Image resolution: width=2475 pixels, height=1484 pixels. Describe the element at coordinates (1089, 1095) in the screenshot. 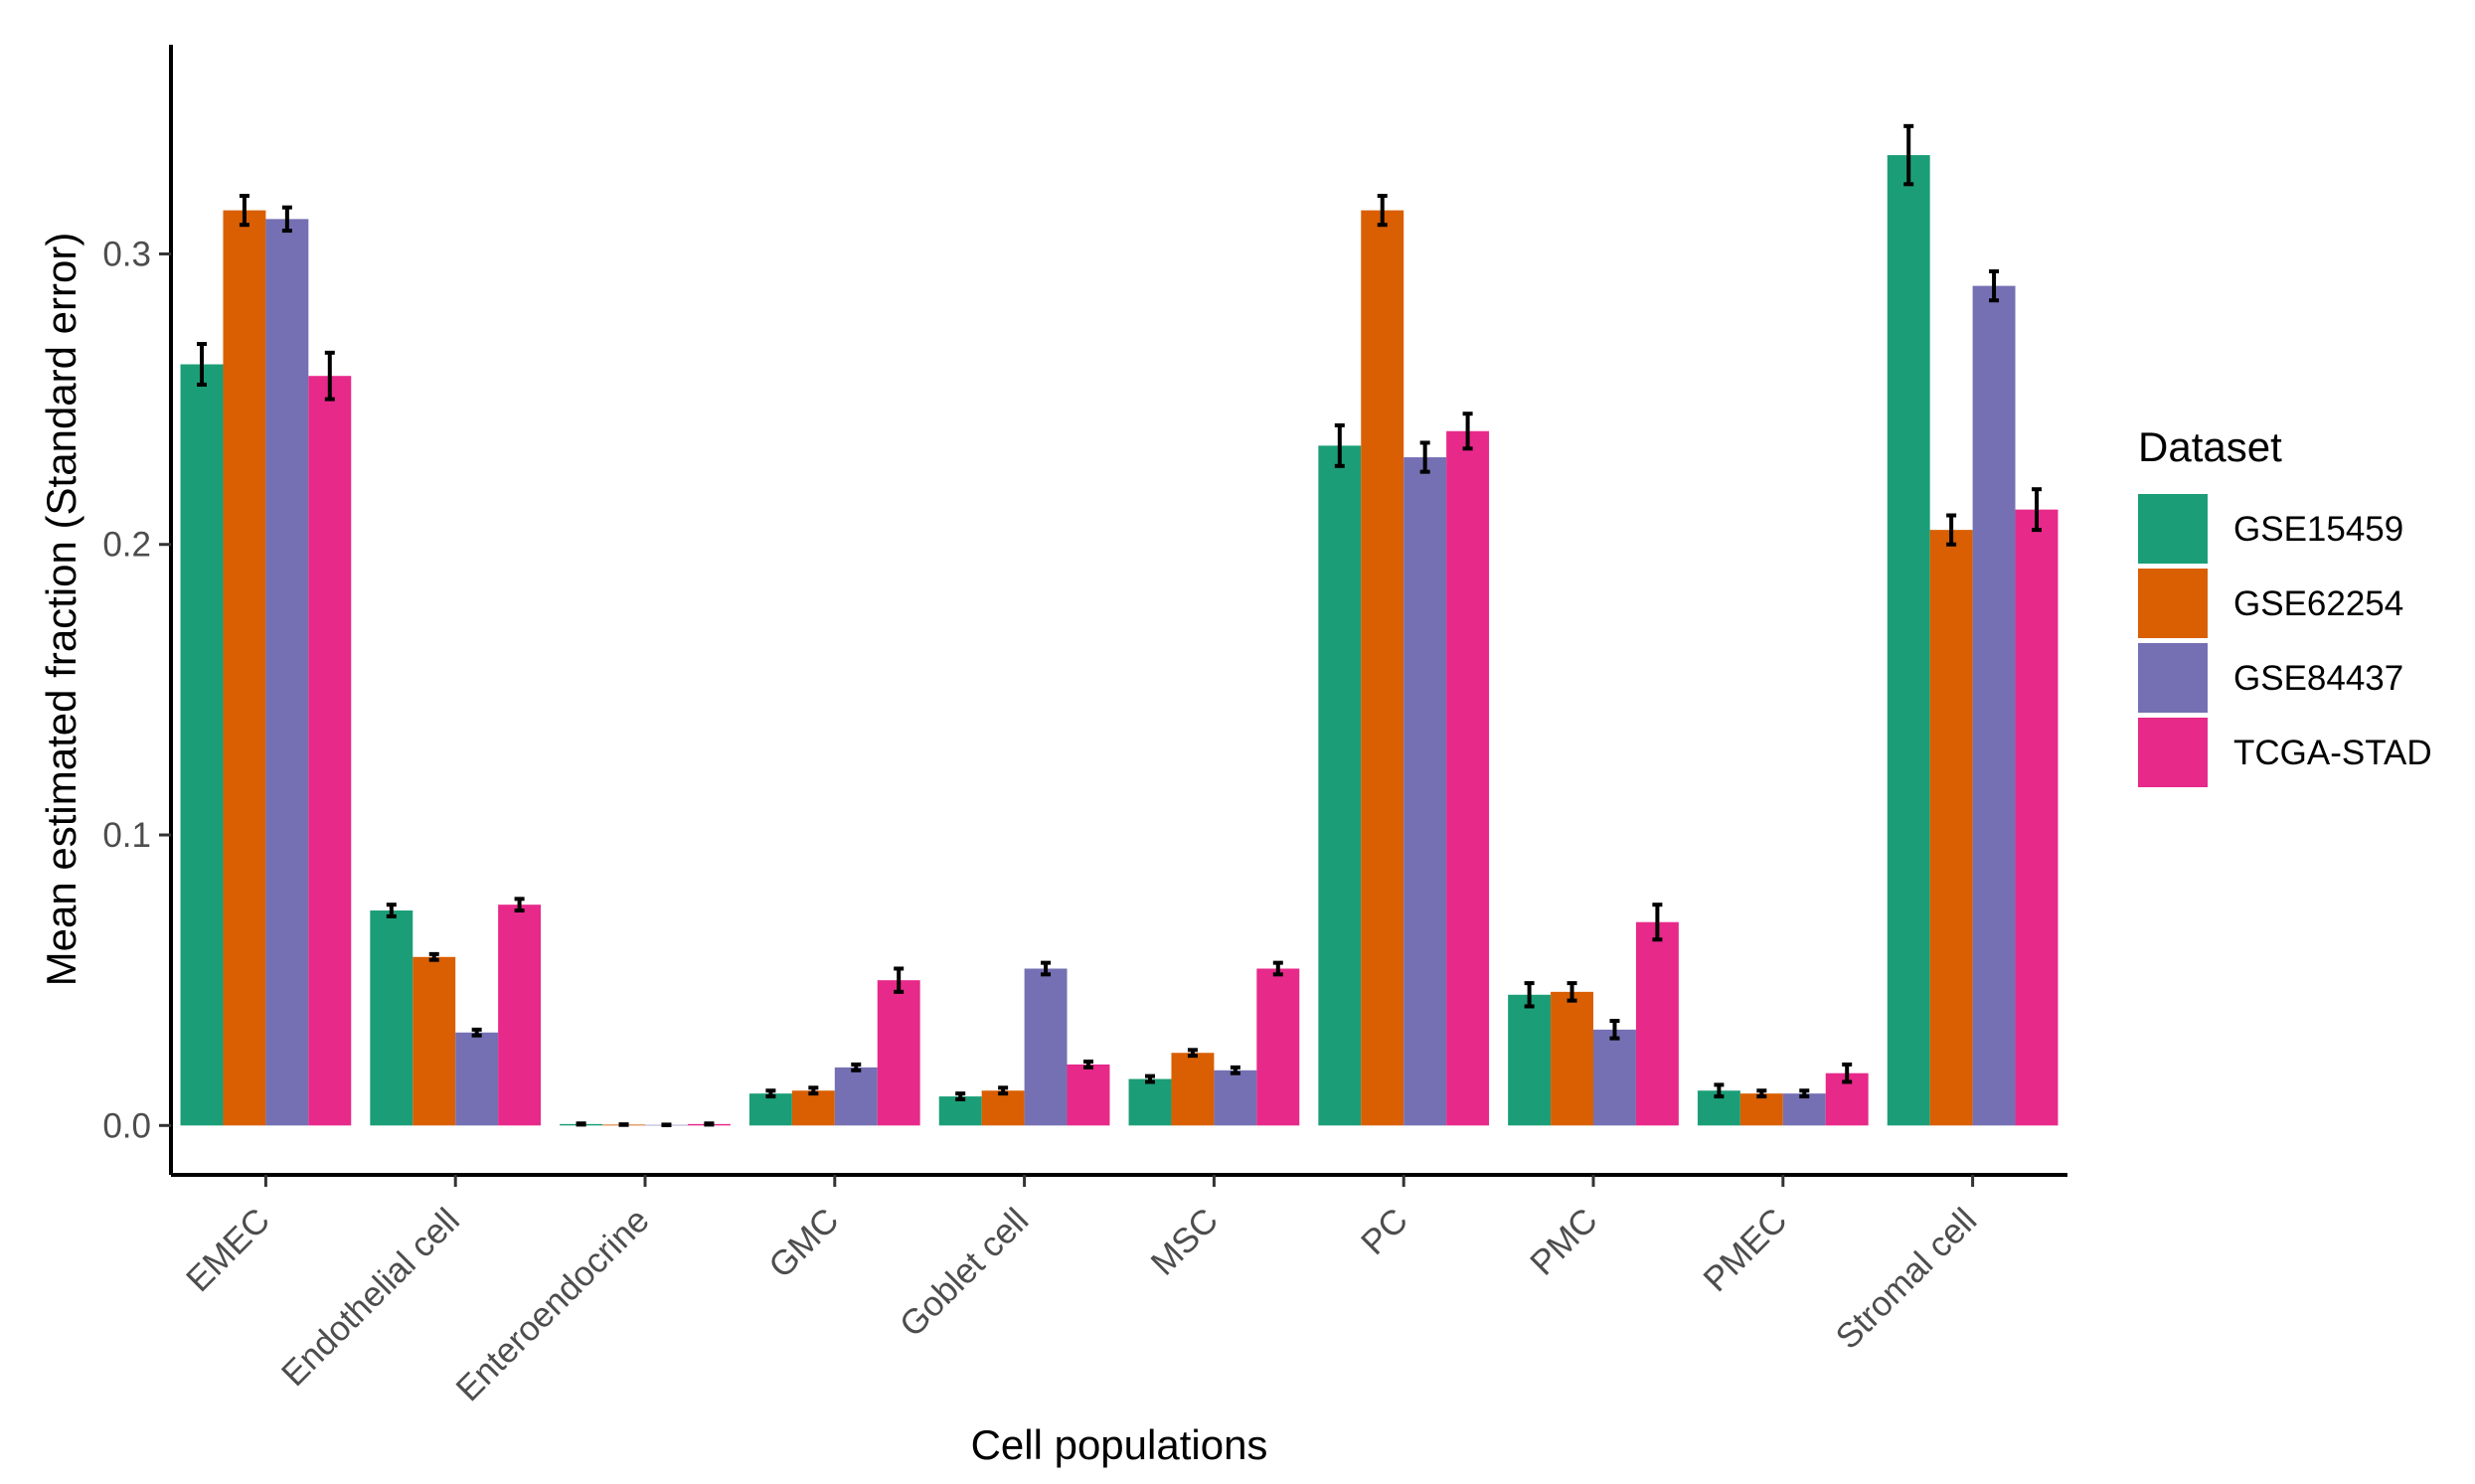

I see `bar-goblet-cell-tcga-stad` at that location.